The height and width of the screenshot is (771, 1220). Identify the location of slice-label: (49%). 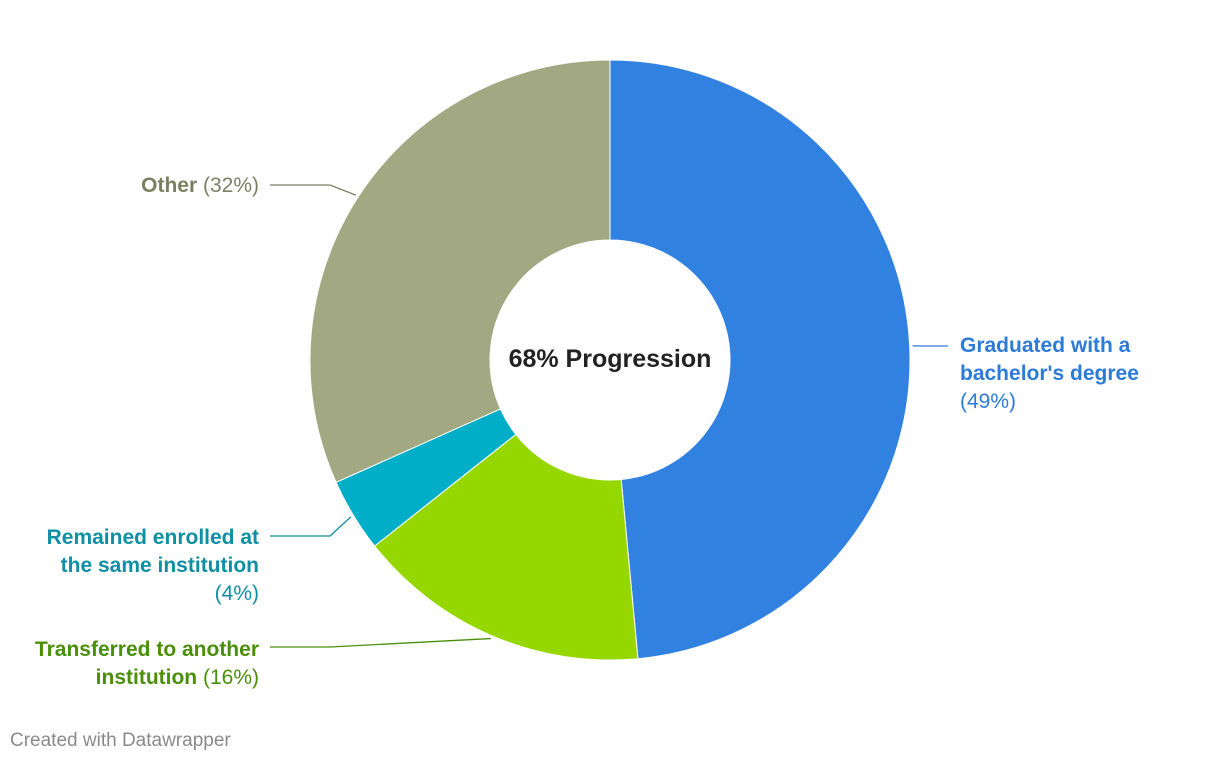
(988, 401).